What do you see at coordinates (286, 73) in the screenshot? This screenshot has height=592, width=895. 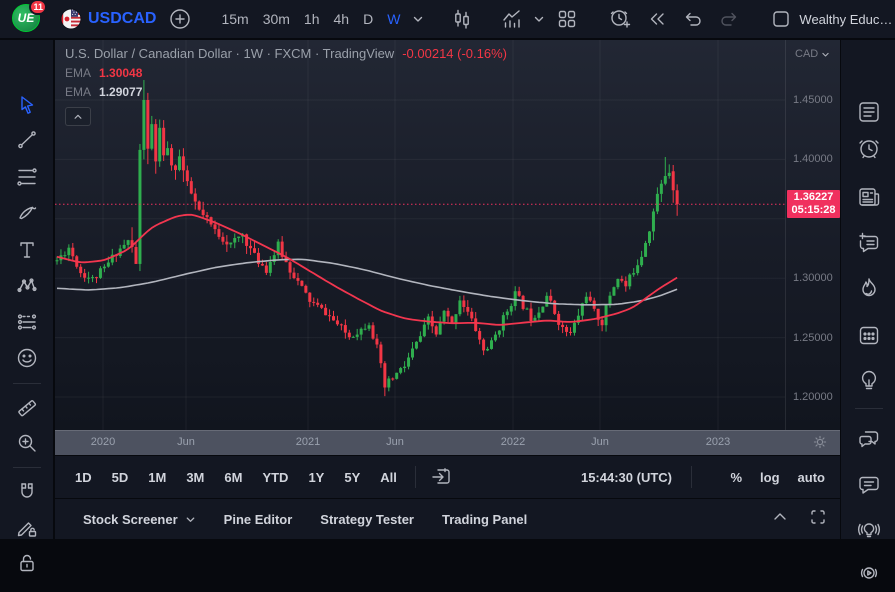 I see `ema-indicator-row: EMA 1.30048` at bounding box center [286, 73].